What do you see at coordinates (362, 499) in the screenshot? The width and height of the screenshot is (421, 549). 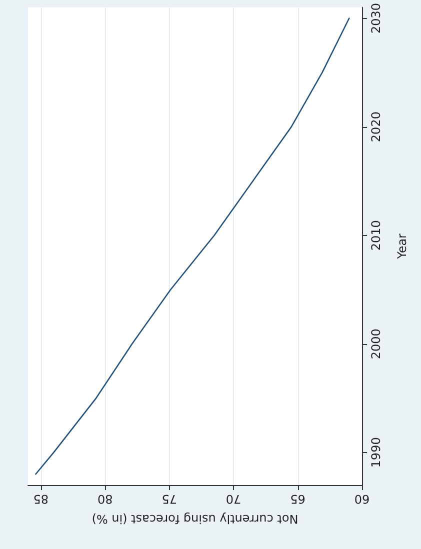 I see `x-tick-label: 60` at bounding box center [362, 499].